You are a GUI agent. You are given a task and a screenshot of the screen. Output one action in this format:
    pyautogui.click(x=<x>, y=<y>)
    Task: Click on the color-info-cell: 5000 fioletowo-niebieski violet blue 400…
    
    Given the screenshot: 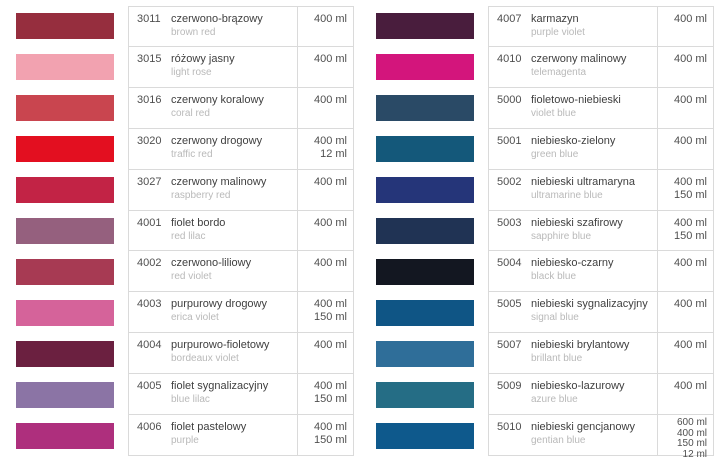 What is the action you would take?
    pyautogui.click(x=601, y=108)
    